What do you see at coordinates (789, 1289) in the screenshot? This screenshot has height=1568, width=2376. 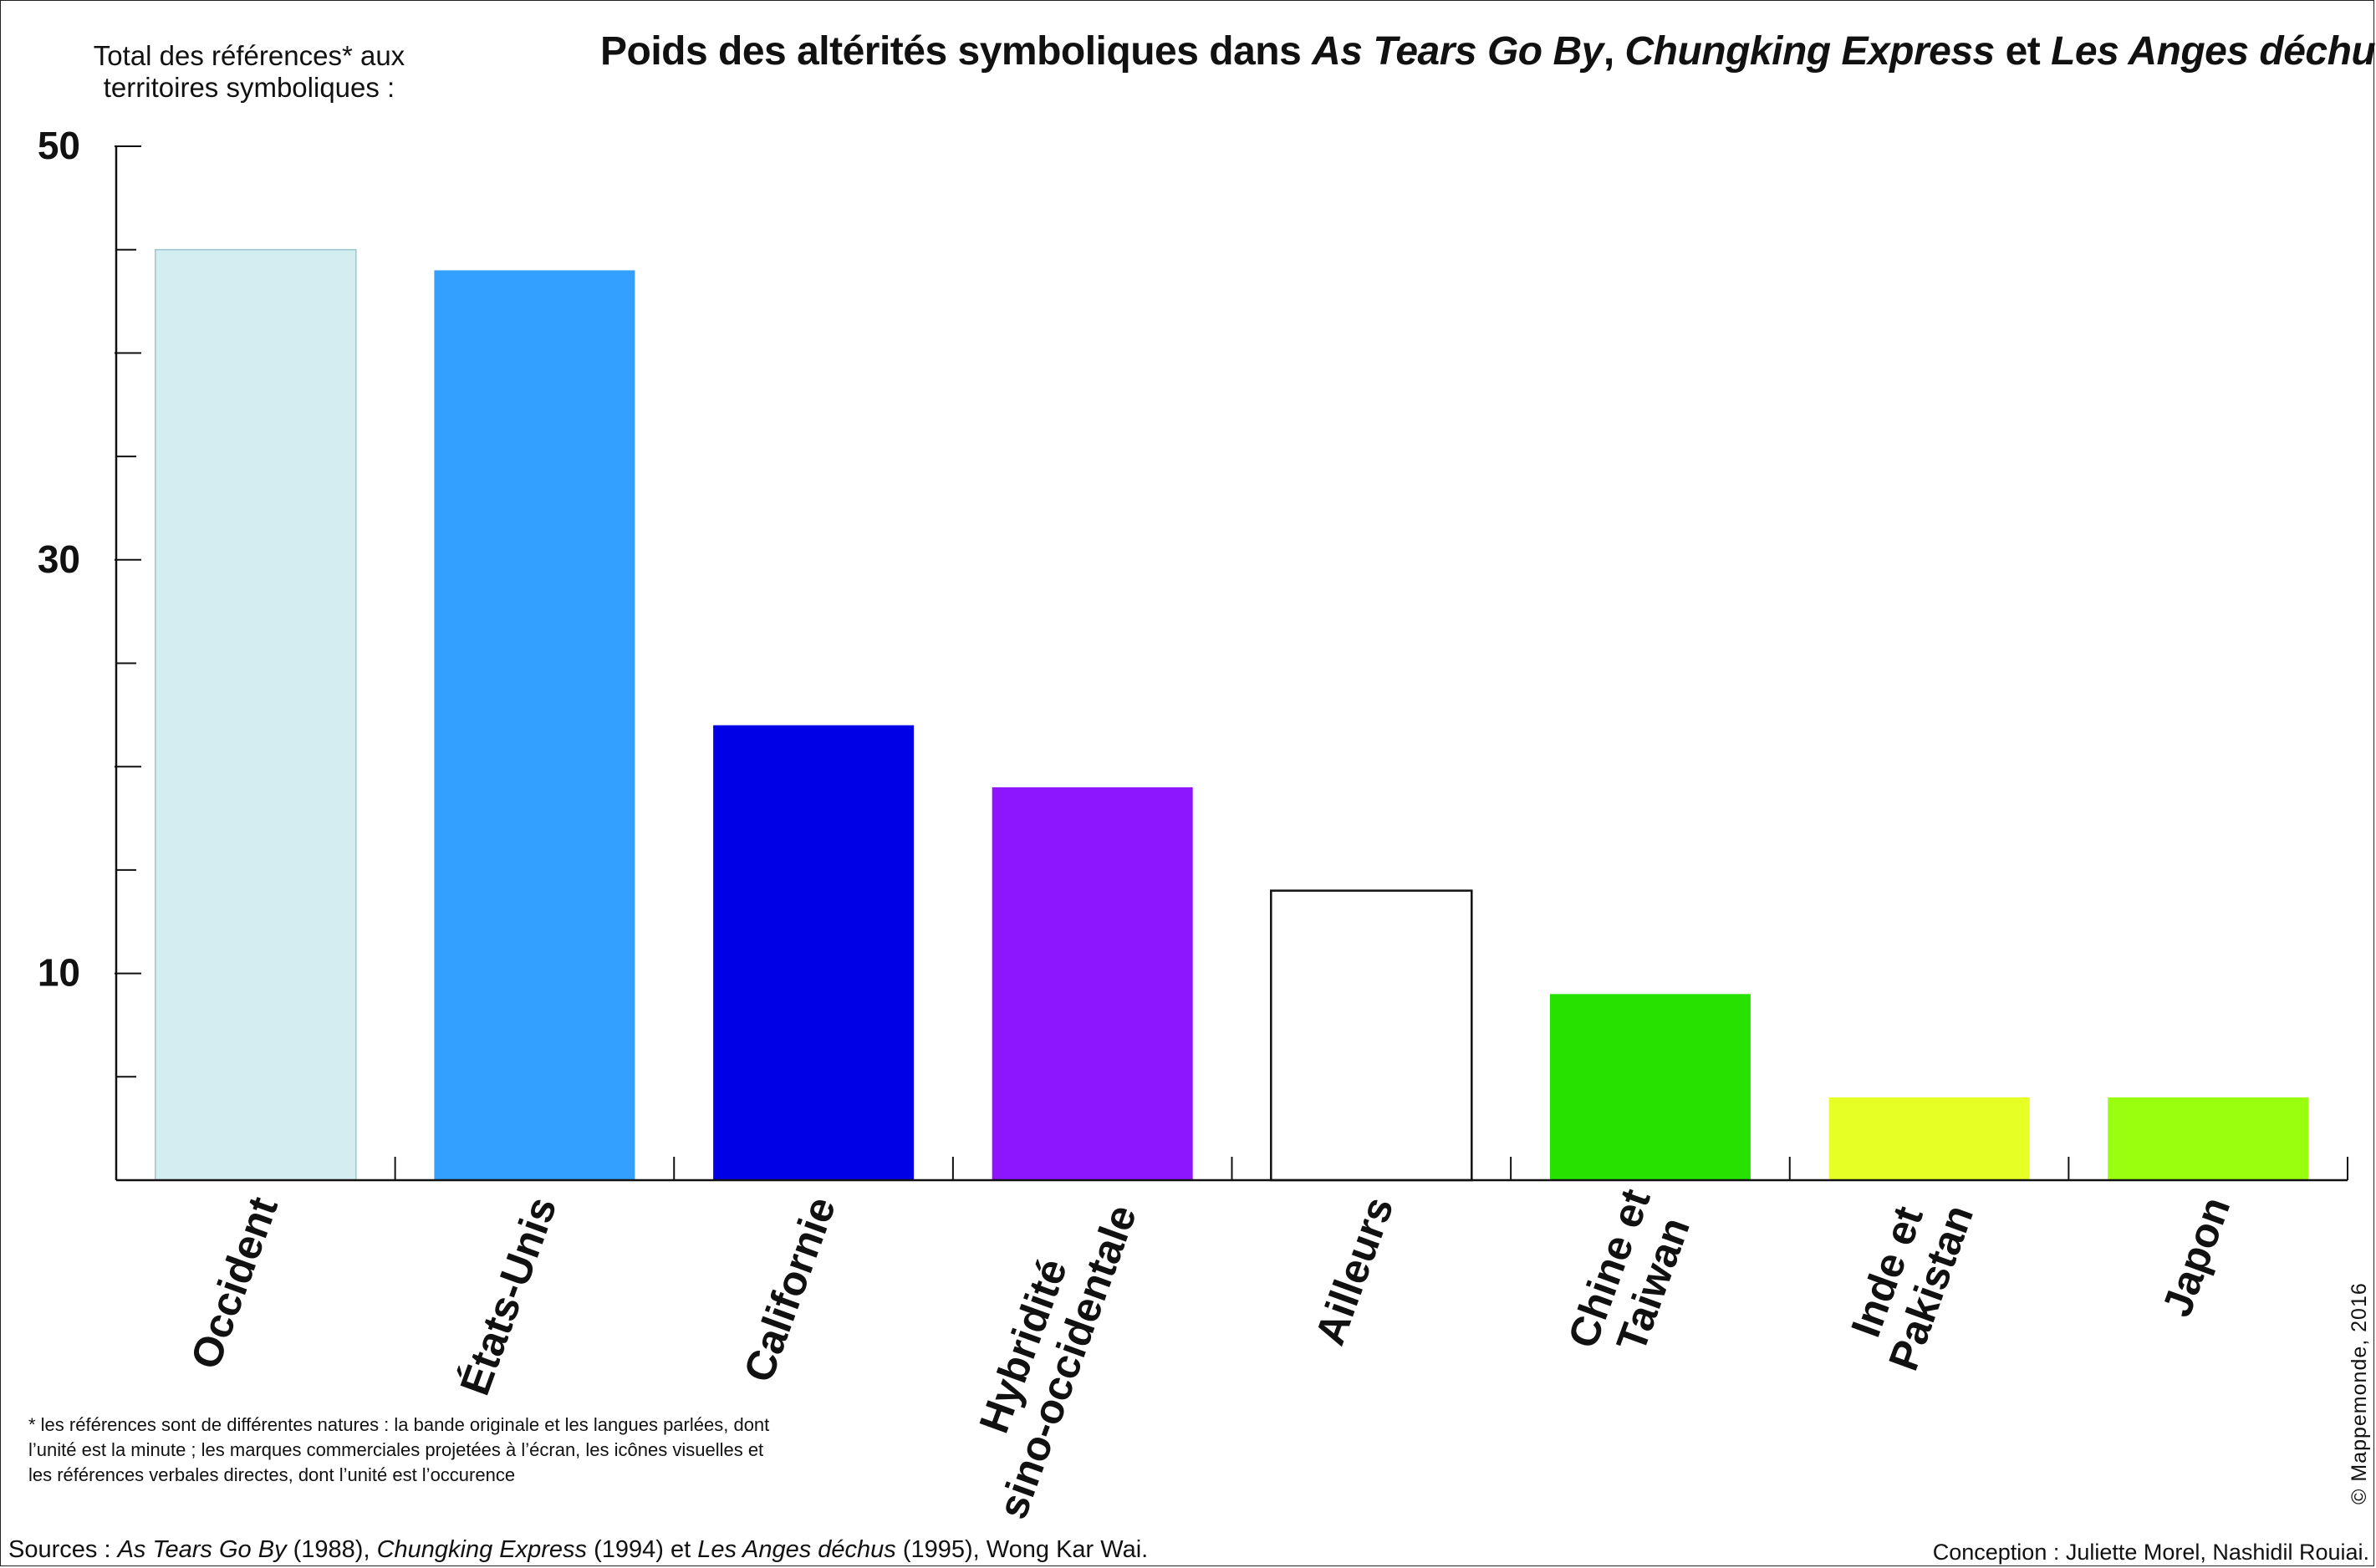 I see `x-tick-label-2: Californie` at bounding box center [789, 1289].